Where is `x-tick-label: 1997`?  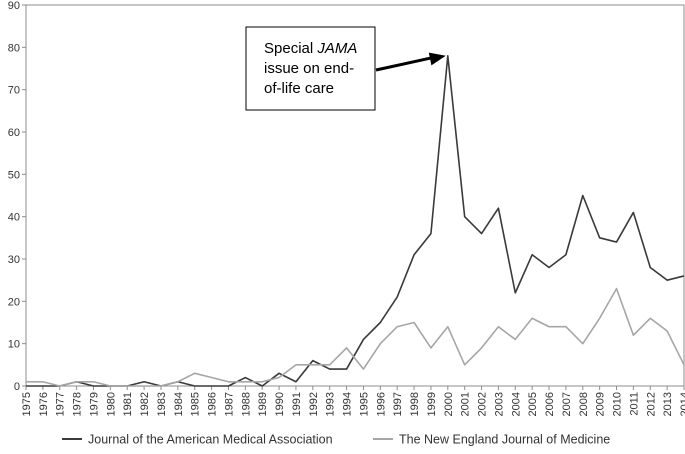 x-tick-label: 1997 is located at coordinates (398, 404).